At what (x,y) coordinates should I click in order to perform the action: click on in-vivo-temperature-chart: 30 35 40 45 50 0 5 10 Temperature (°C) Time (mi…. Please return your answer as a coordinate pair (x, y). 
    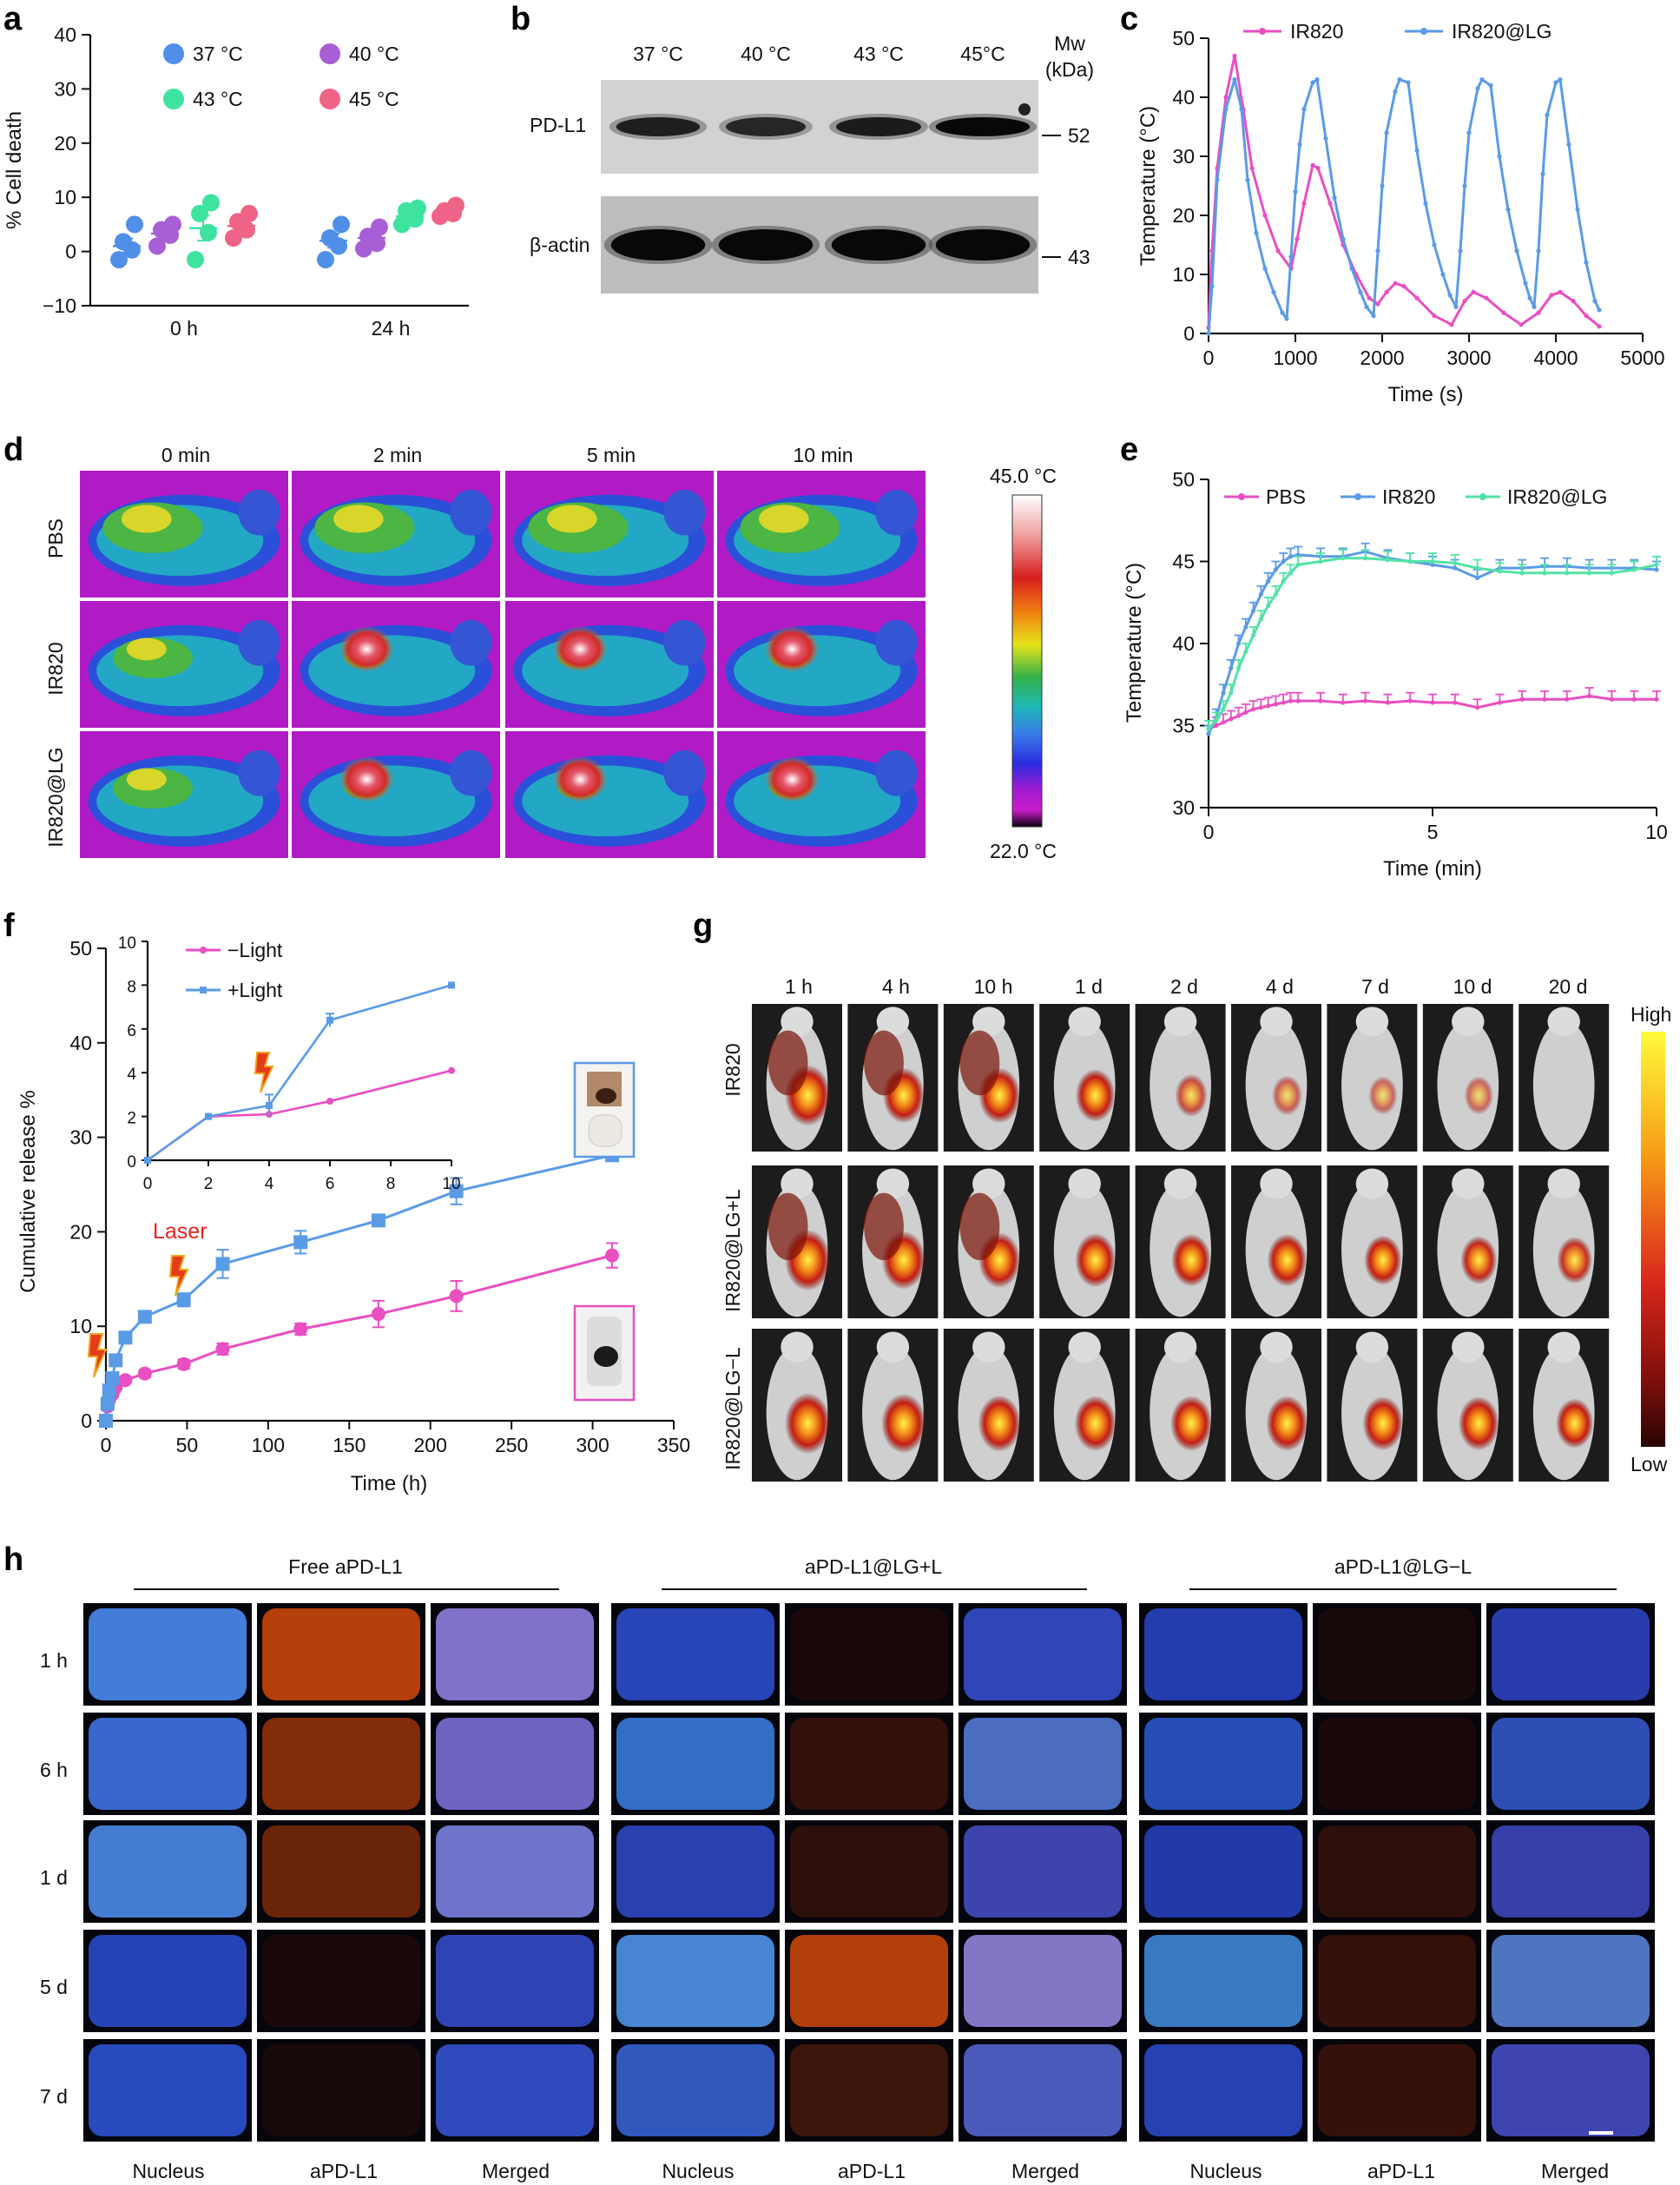
    Looking at the image, I should click on (1395, 674).